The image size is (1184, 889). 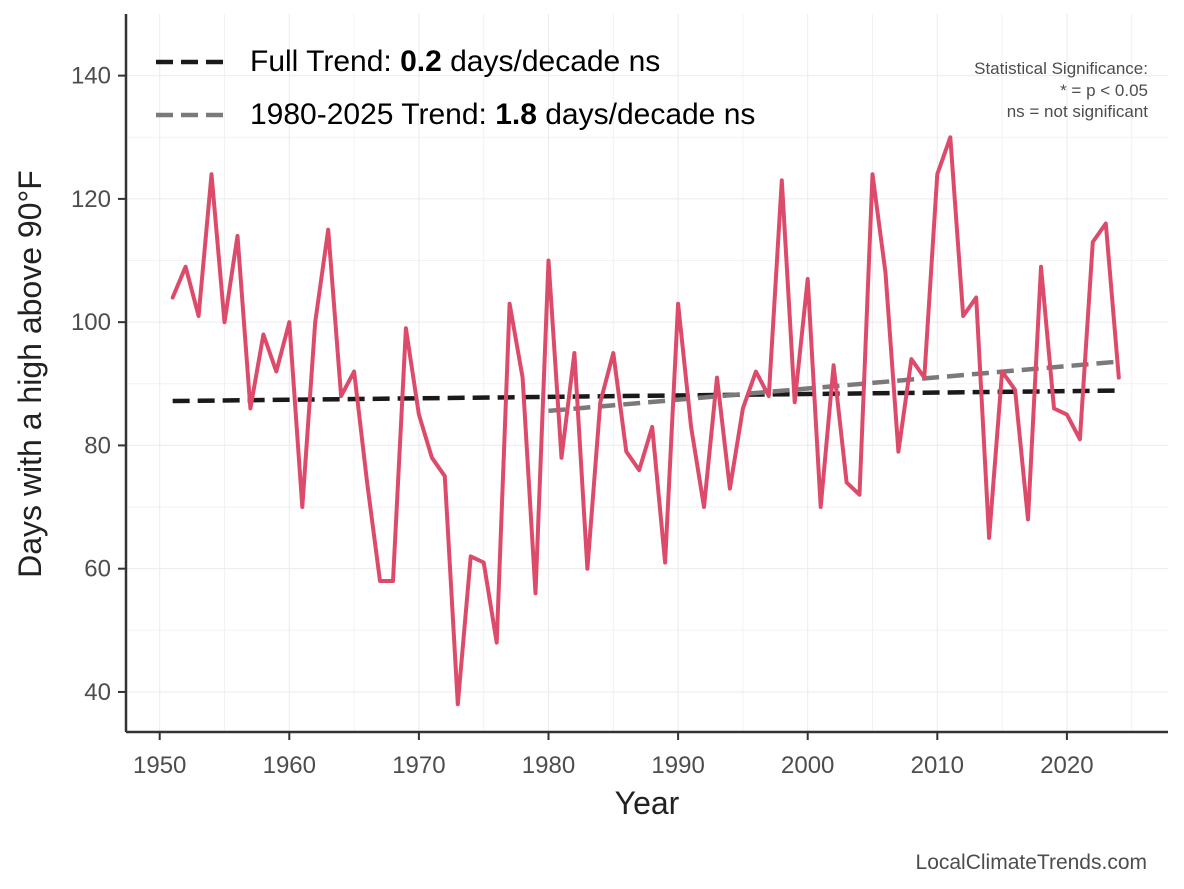 I want to click on significance-title: Statistical Significance:, so click(x=1061, y=68).